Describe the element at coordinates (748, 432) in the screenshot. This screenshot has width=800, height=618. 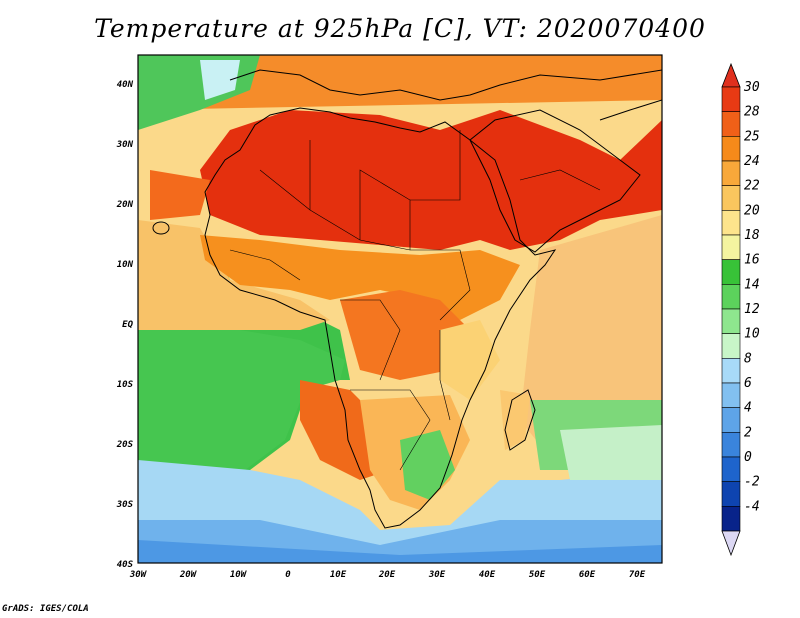
I see `colorbar-level-label: 2` at that location.